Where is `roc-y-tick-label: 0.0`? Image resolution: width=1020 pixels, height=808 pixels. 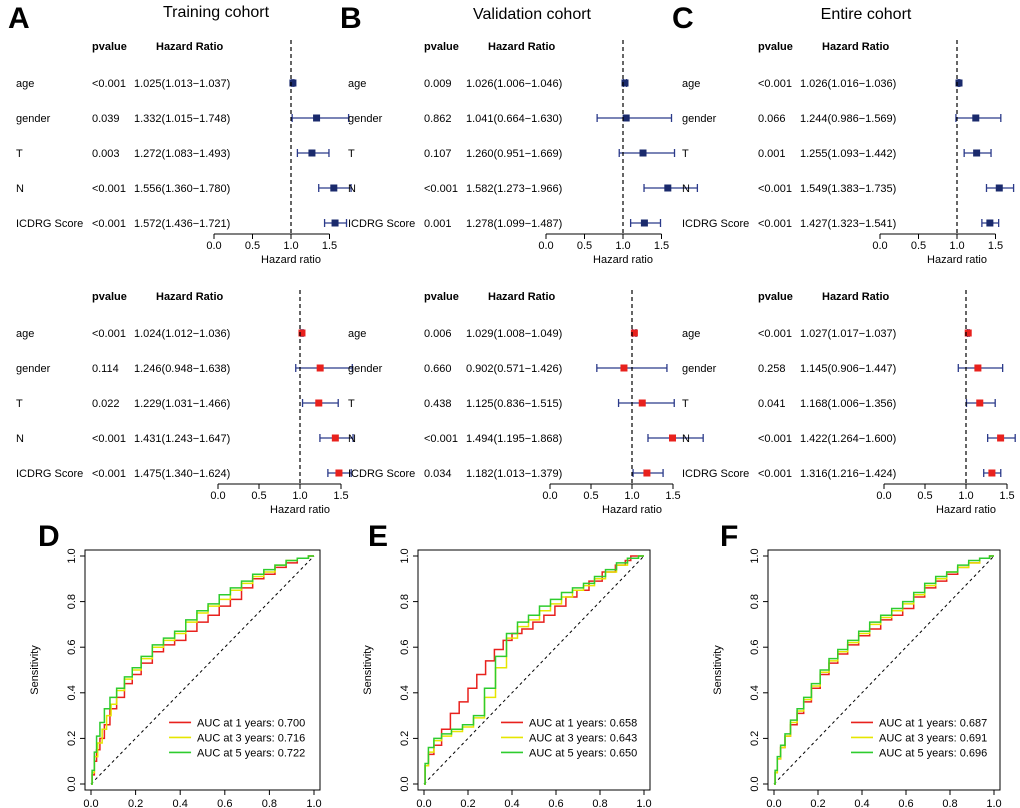
roc-y-tick-label: 0.0 is located at coordinates (405, 783).